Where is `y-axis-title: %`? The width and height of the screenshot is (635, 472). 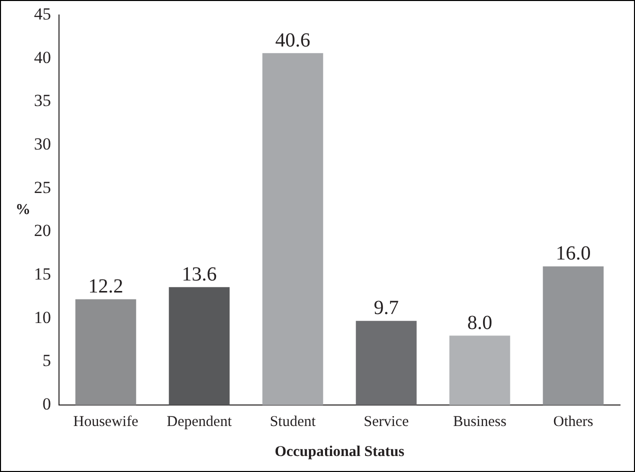
y-axis-title: % is located at coordinates (23, 210).